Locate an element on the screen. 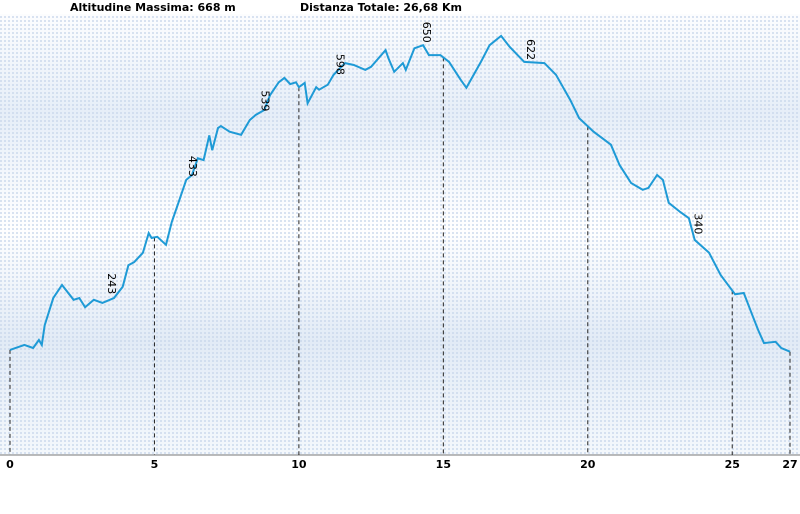  header-band is located at coordinates (400, 7).